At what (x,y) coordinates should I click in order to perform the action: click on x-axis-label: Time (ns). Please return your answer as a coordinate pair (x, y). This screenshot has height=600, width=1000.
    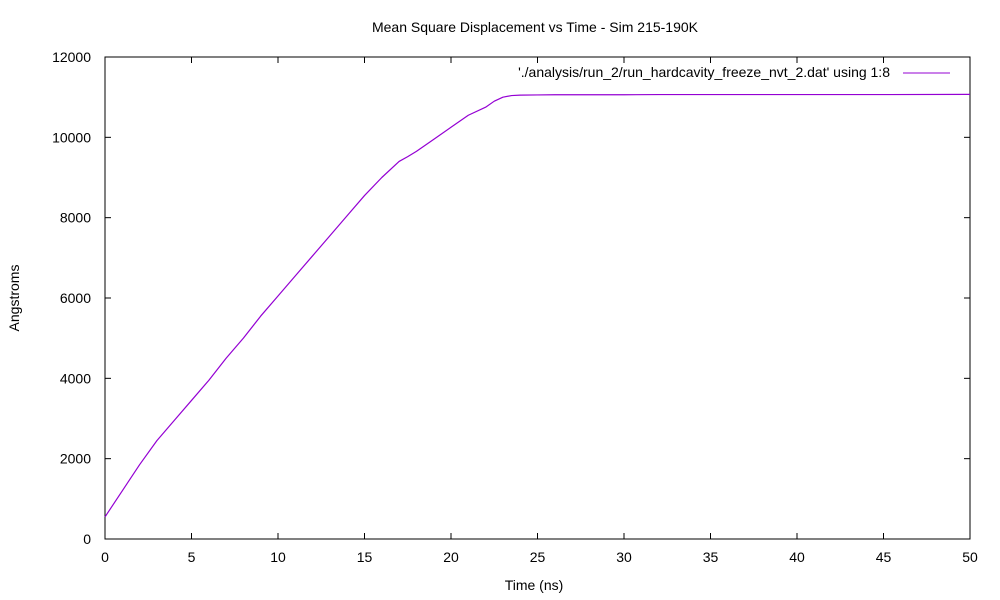
    Looking at the image, I should click on (534, 585).